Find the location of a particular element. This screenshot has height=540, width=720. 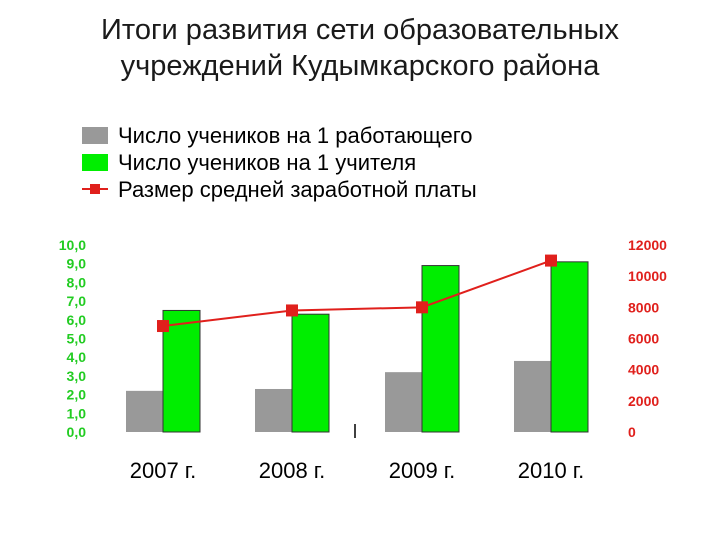

legend-item-salary: Размер средней заработной платы is located at coordinates (279, 189).